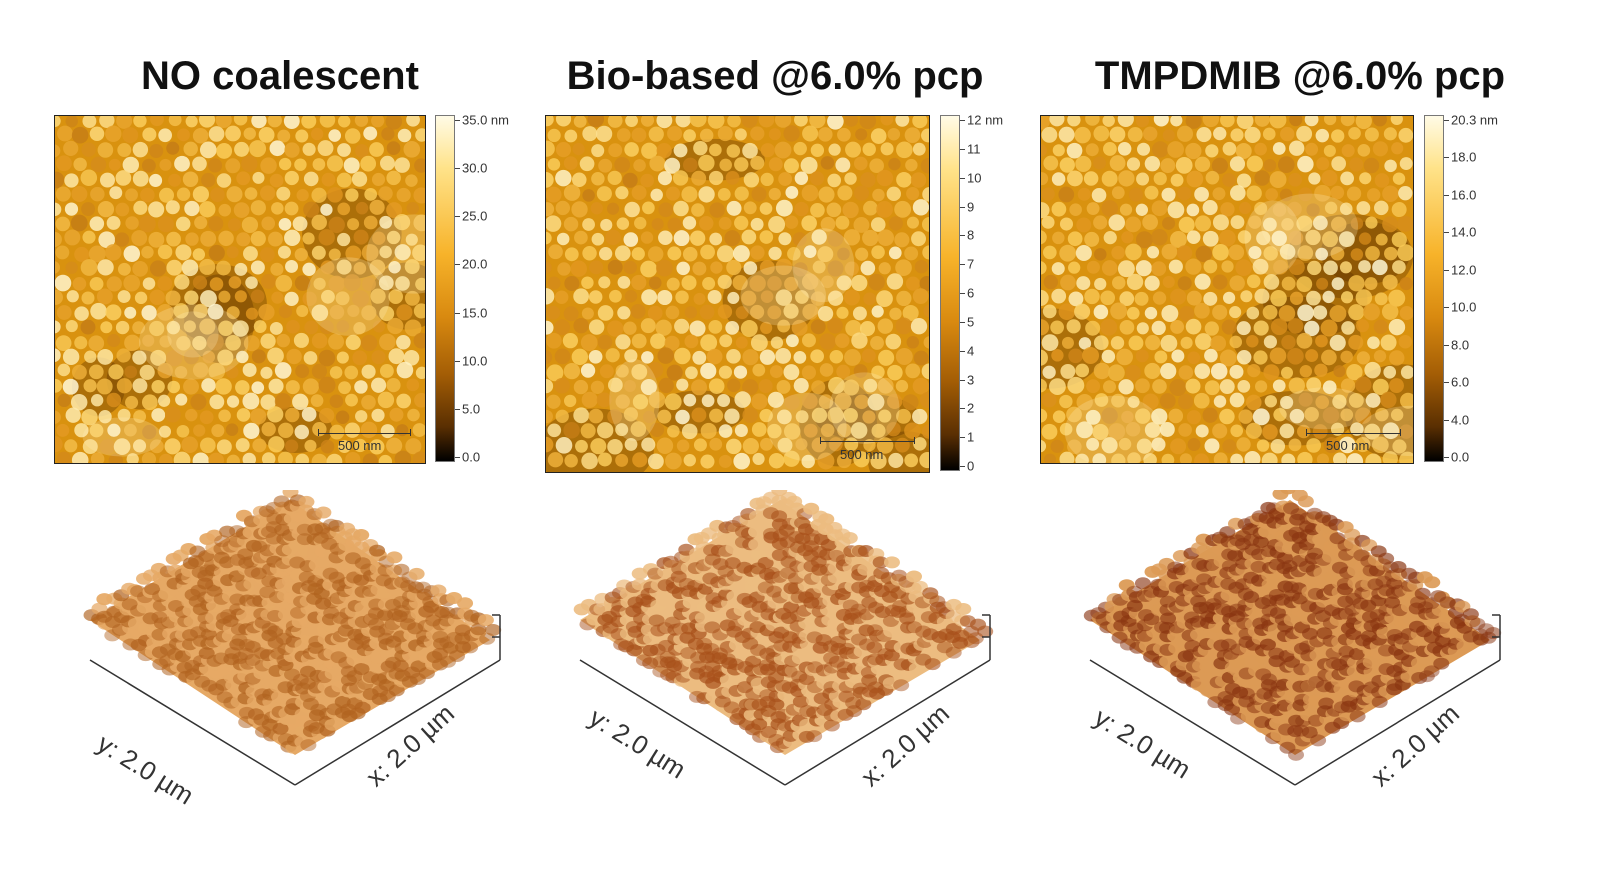  Describe the element at coordinates (971, 293) in the screenshot. I see `colorbar-tick-label: 6` at that location.